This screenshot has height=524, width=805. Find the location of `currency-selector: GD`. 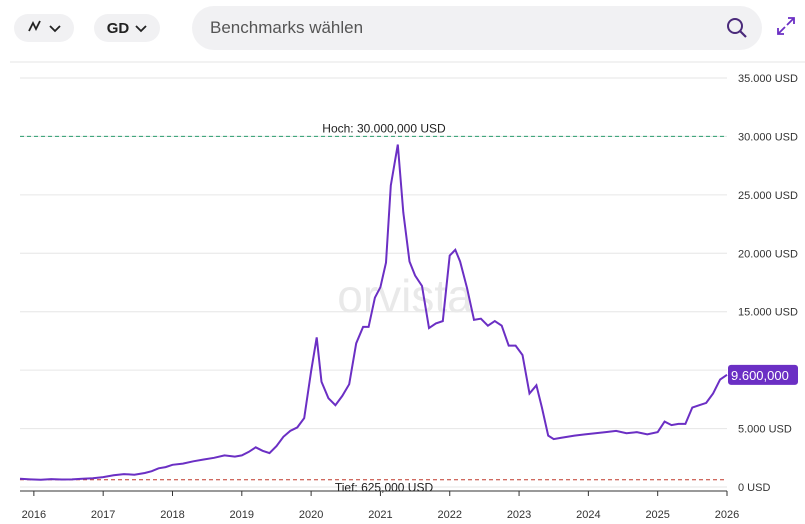

currency-selector: GD is located at coordinates (127, 28).